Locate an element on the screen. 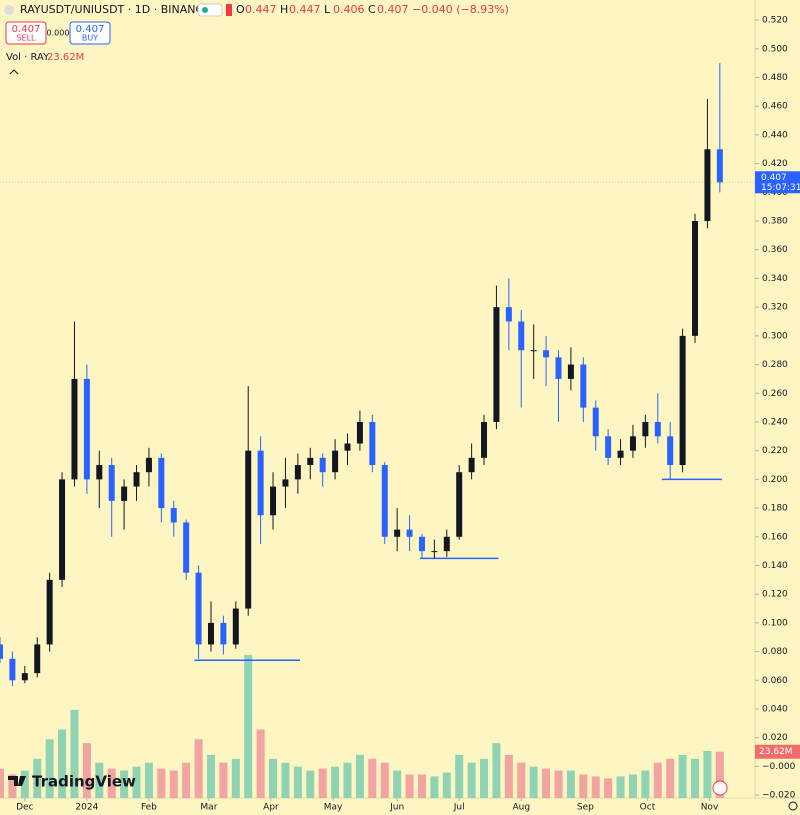 This screenshot has width=800, height=815. ohlc: O 0.447 H 0.447 L 0.406 C 0.407 −0.040 (−8.93%) is located at coordinates (372, 9).